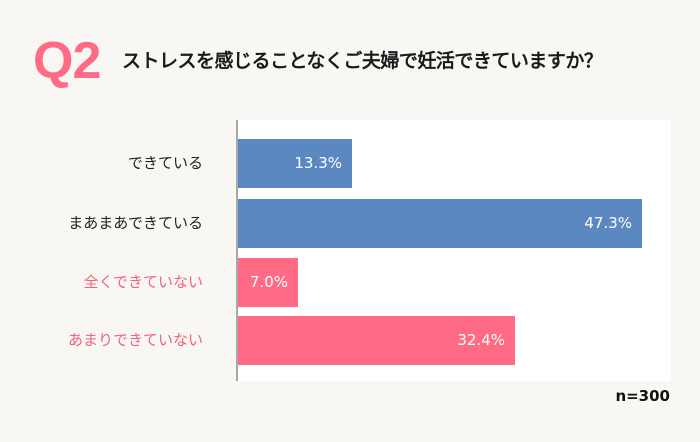 This screenshot has height=442, width=700. Describe the element at coordinates (237, 250) in the screenshot. I see `category-axis-line` at that location.